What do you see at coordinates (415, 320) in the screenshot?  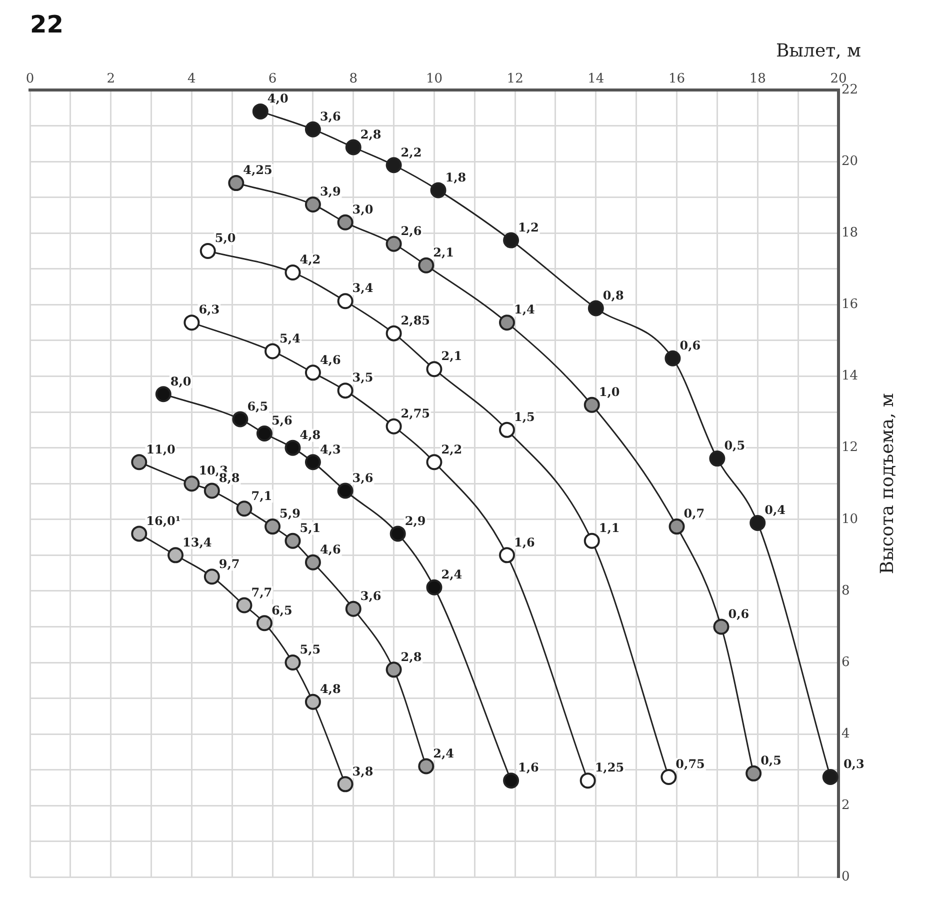 I see `annotation: 2,85` at bounding box center [415, 320].